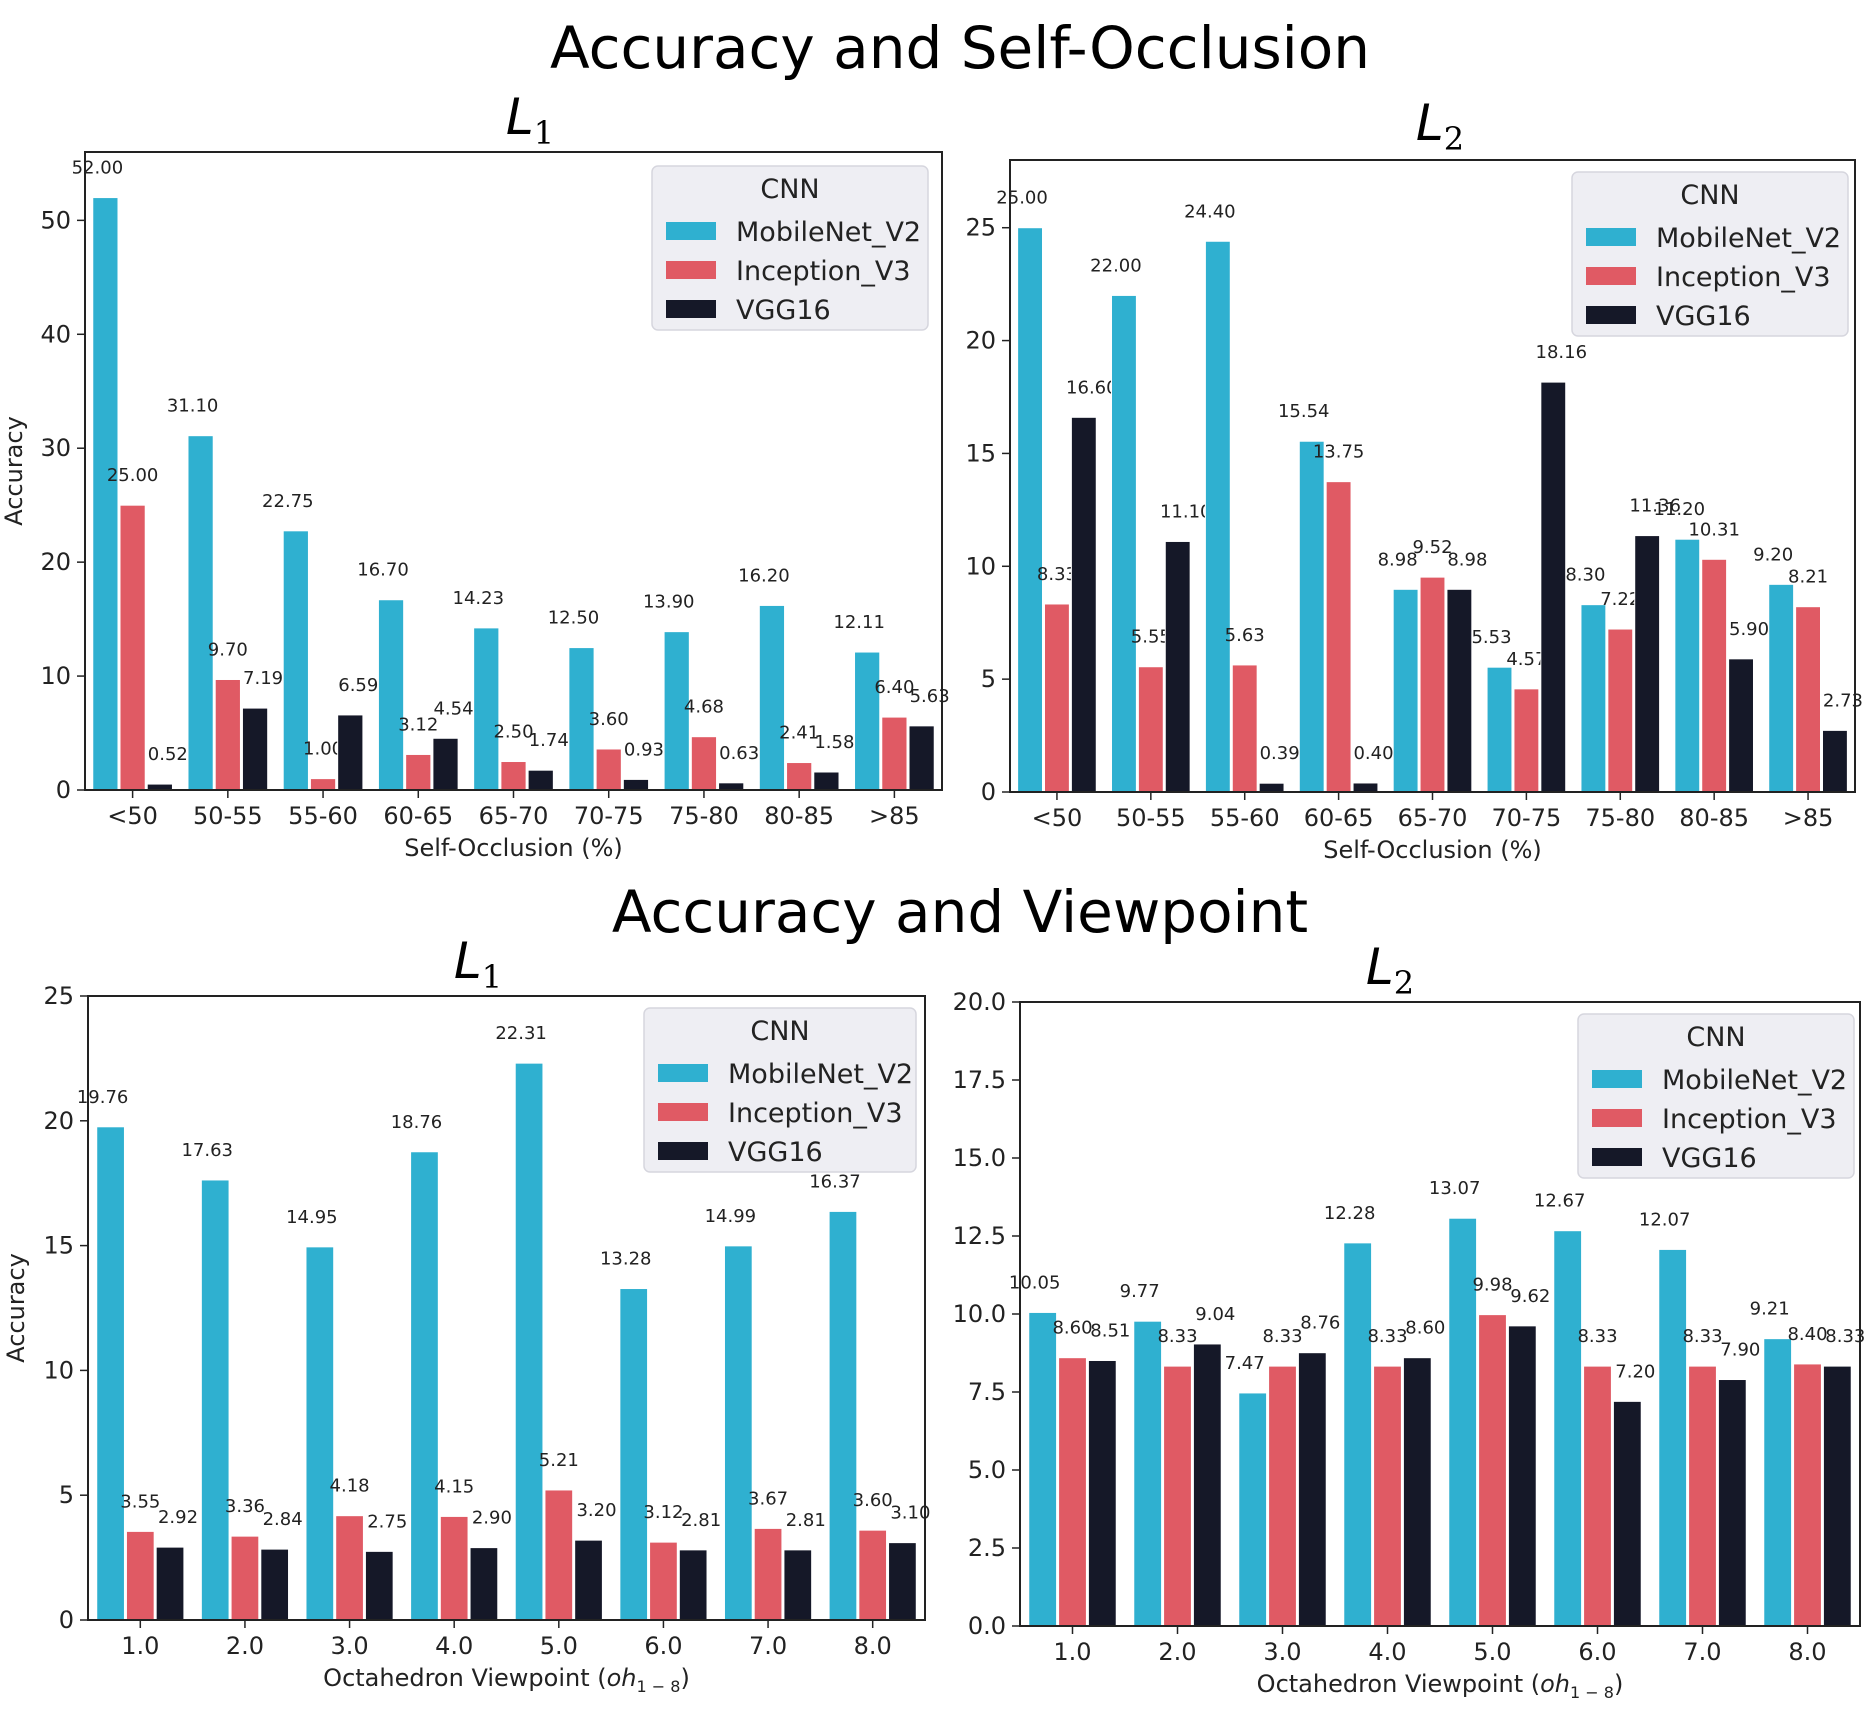 Image resolution: width=1868 pixels, height=1711 pixels. What do you see at coordinates (133, 475) in the screenshot?
I see `data-label: 25.00` at bounding box center [133, 475].